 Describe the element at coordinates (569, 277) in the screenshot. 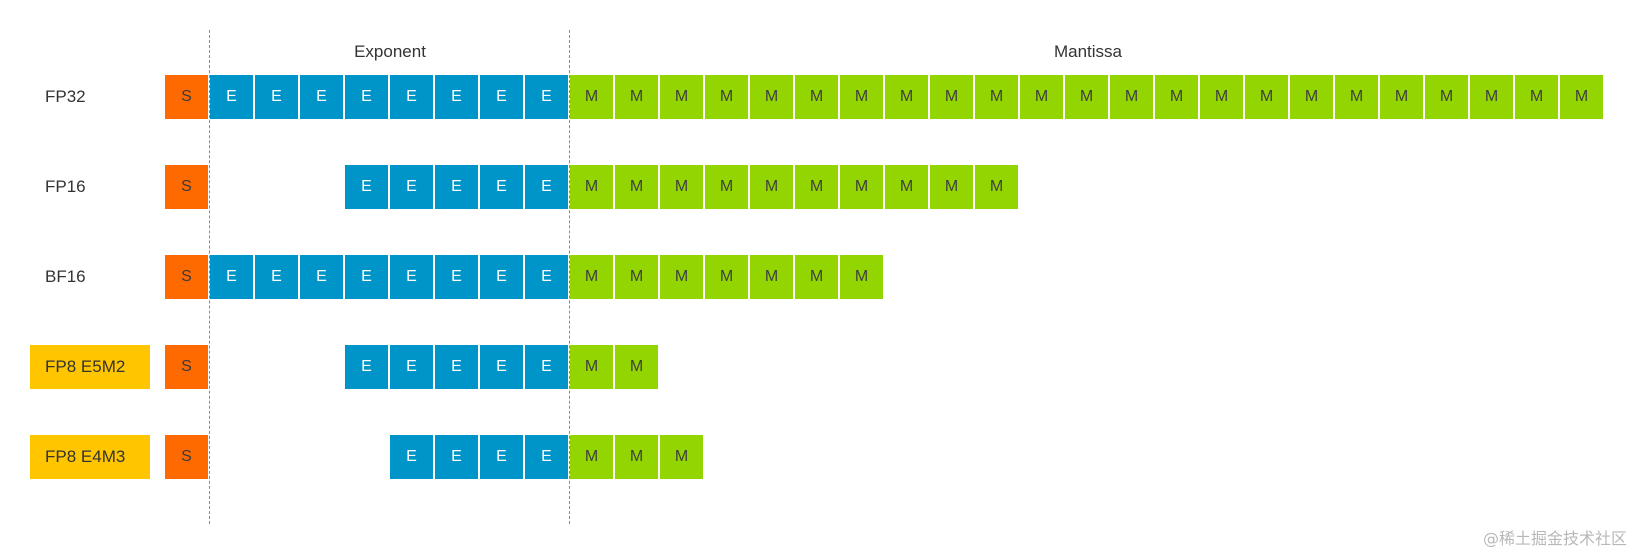

I see `exponent-mantissa-divider` at that location.